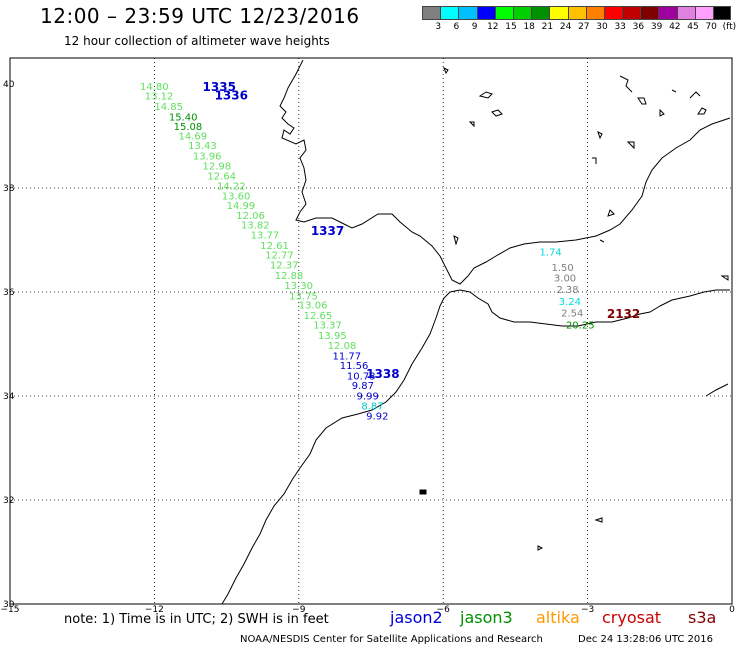  What do you see at coordinates (565, 279) in the screenshot?
I see `wave-height-value: 3.00` at bounding box center [565, 279].